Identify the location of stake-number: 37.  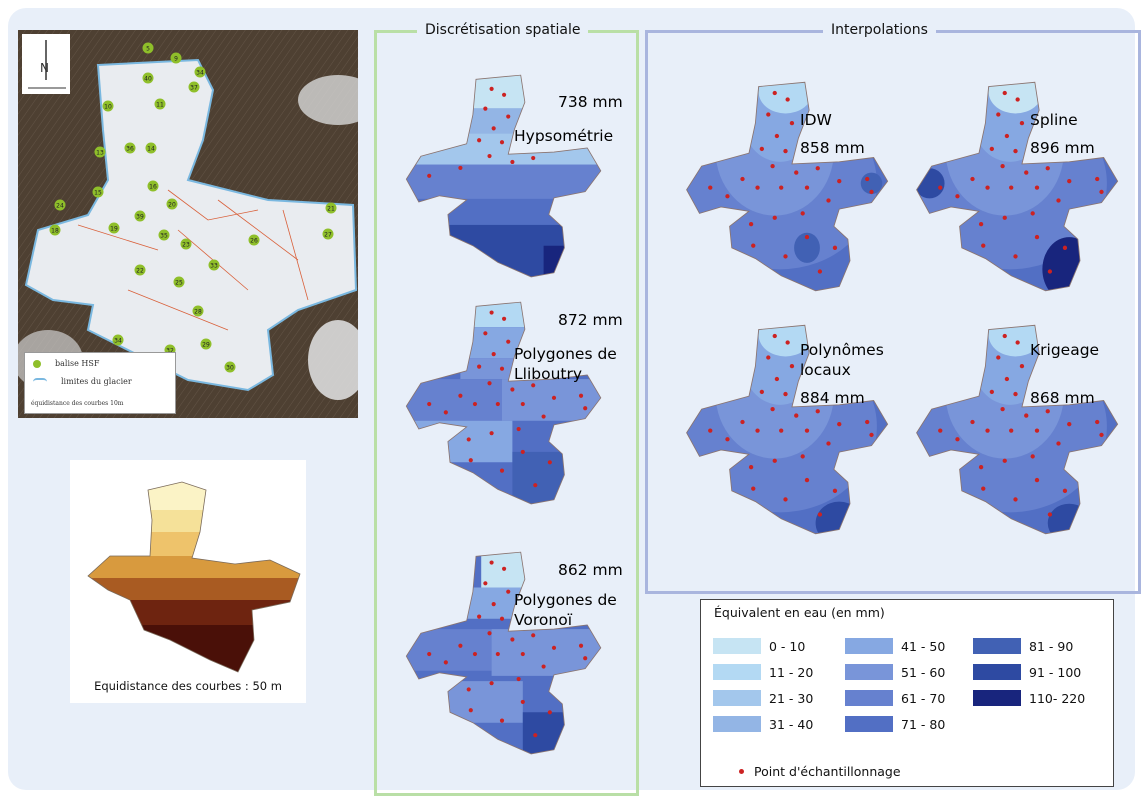
(194, 88).